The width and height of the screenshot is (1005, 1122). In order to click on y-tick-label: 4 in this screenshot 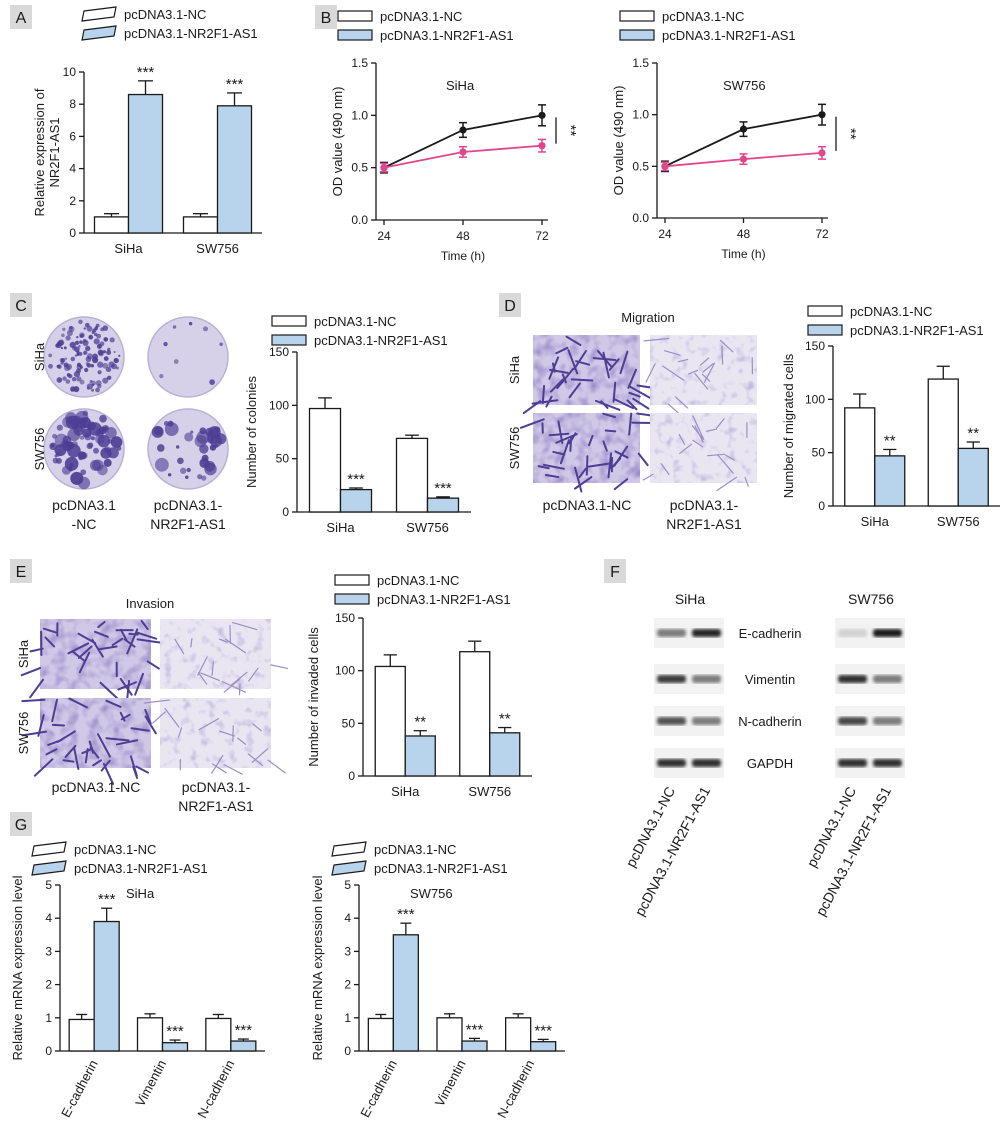, I will do `click(72, 169)`.